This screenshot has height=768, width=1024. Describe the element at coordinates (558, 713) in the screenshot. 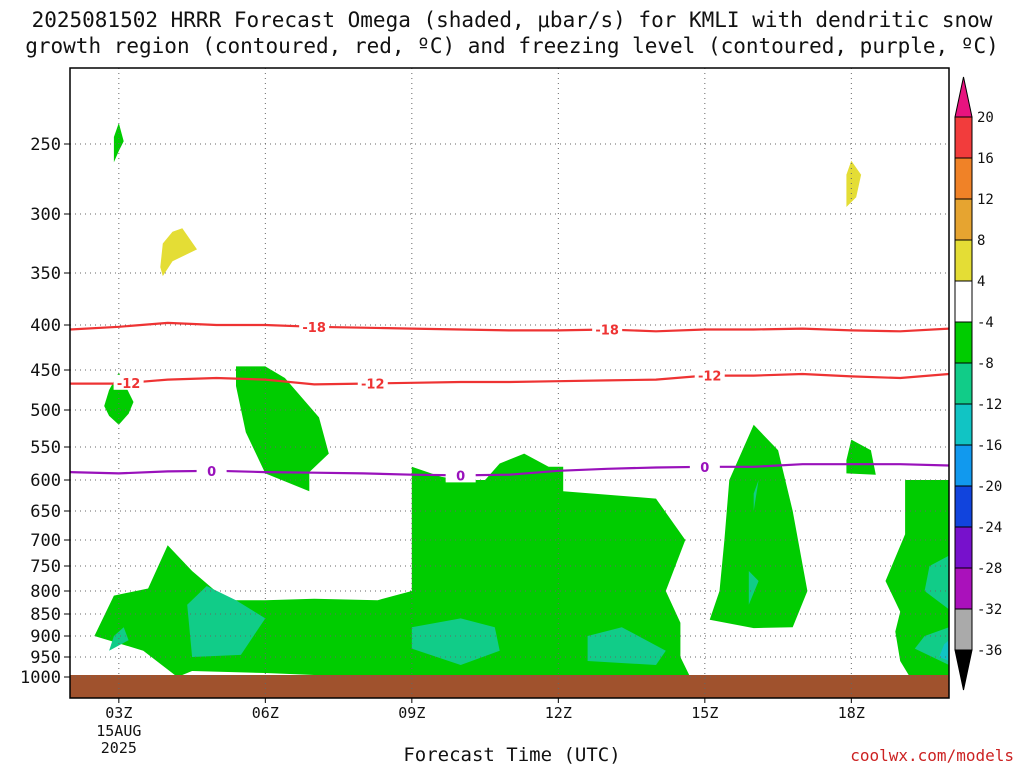

I see `x-tick-label: 12Z` at that location.